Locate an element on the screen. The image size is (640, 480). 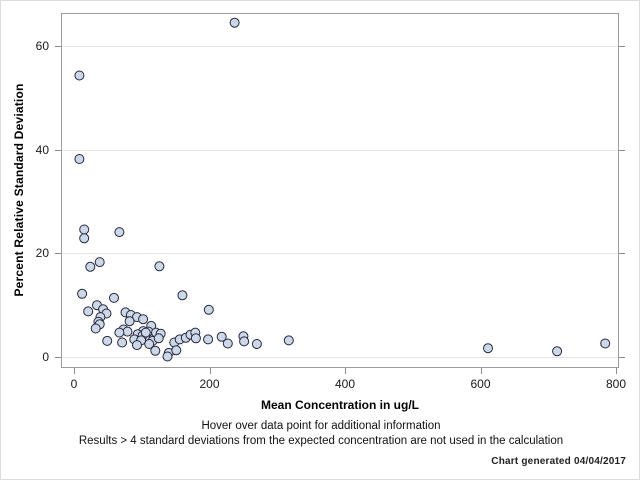
y-tick-label: 40 is located at coordinates (42, 149).